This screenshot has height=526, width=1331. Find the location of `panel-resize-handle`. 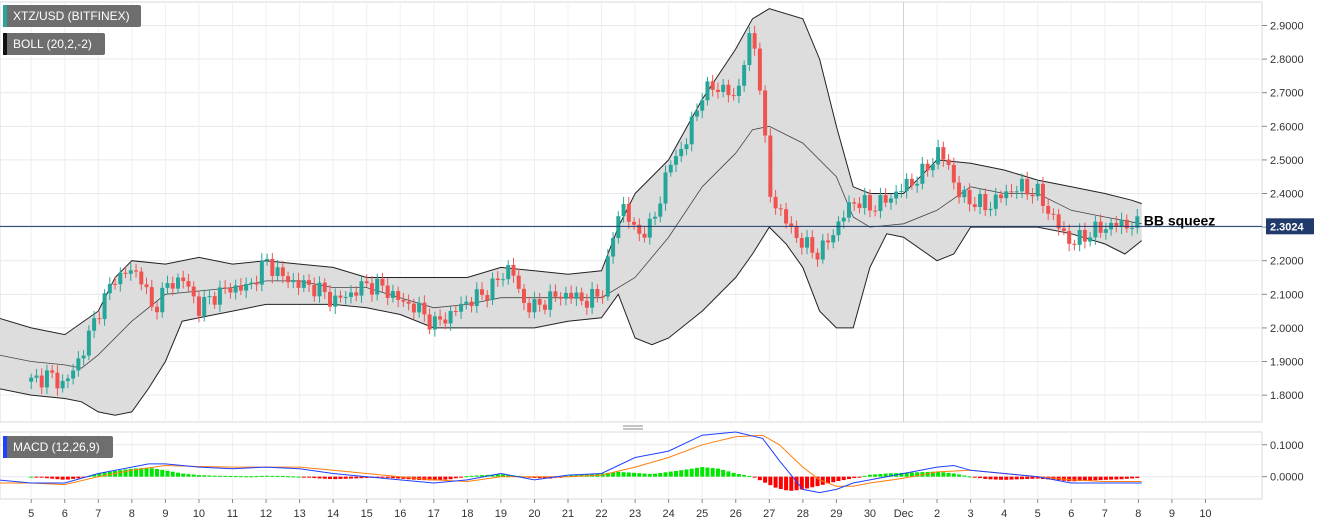

panel-resize-handle is located at coordinates (633, 427).